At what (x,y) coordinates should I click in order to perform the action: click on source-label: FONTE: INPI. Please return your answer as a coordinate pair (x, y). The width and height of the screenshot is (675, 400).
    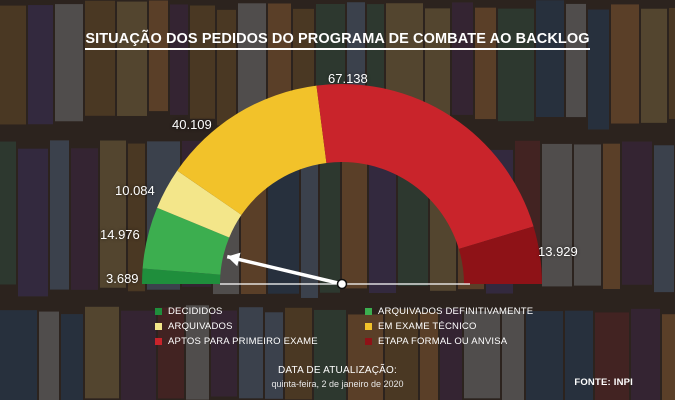
    Looking at the image, I should click on (603, 382).